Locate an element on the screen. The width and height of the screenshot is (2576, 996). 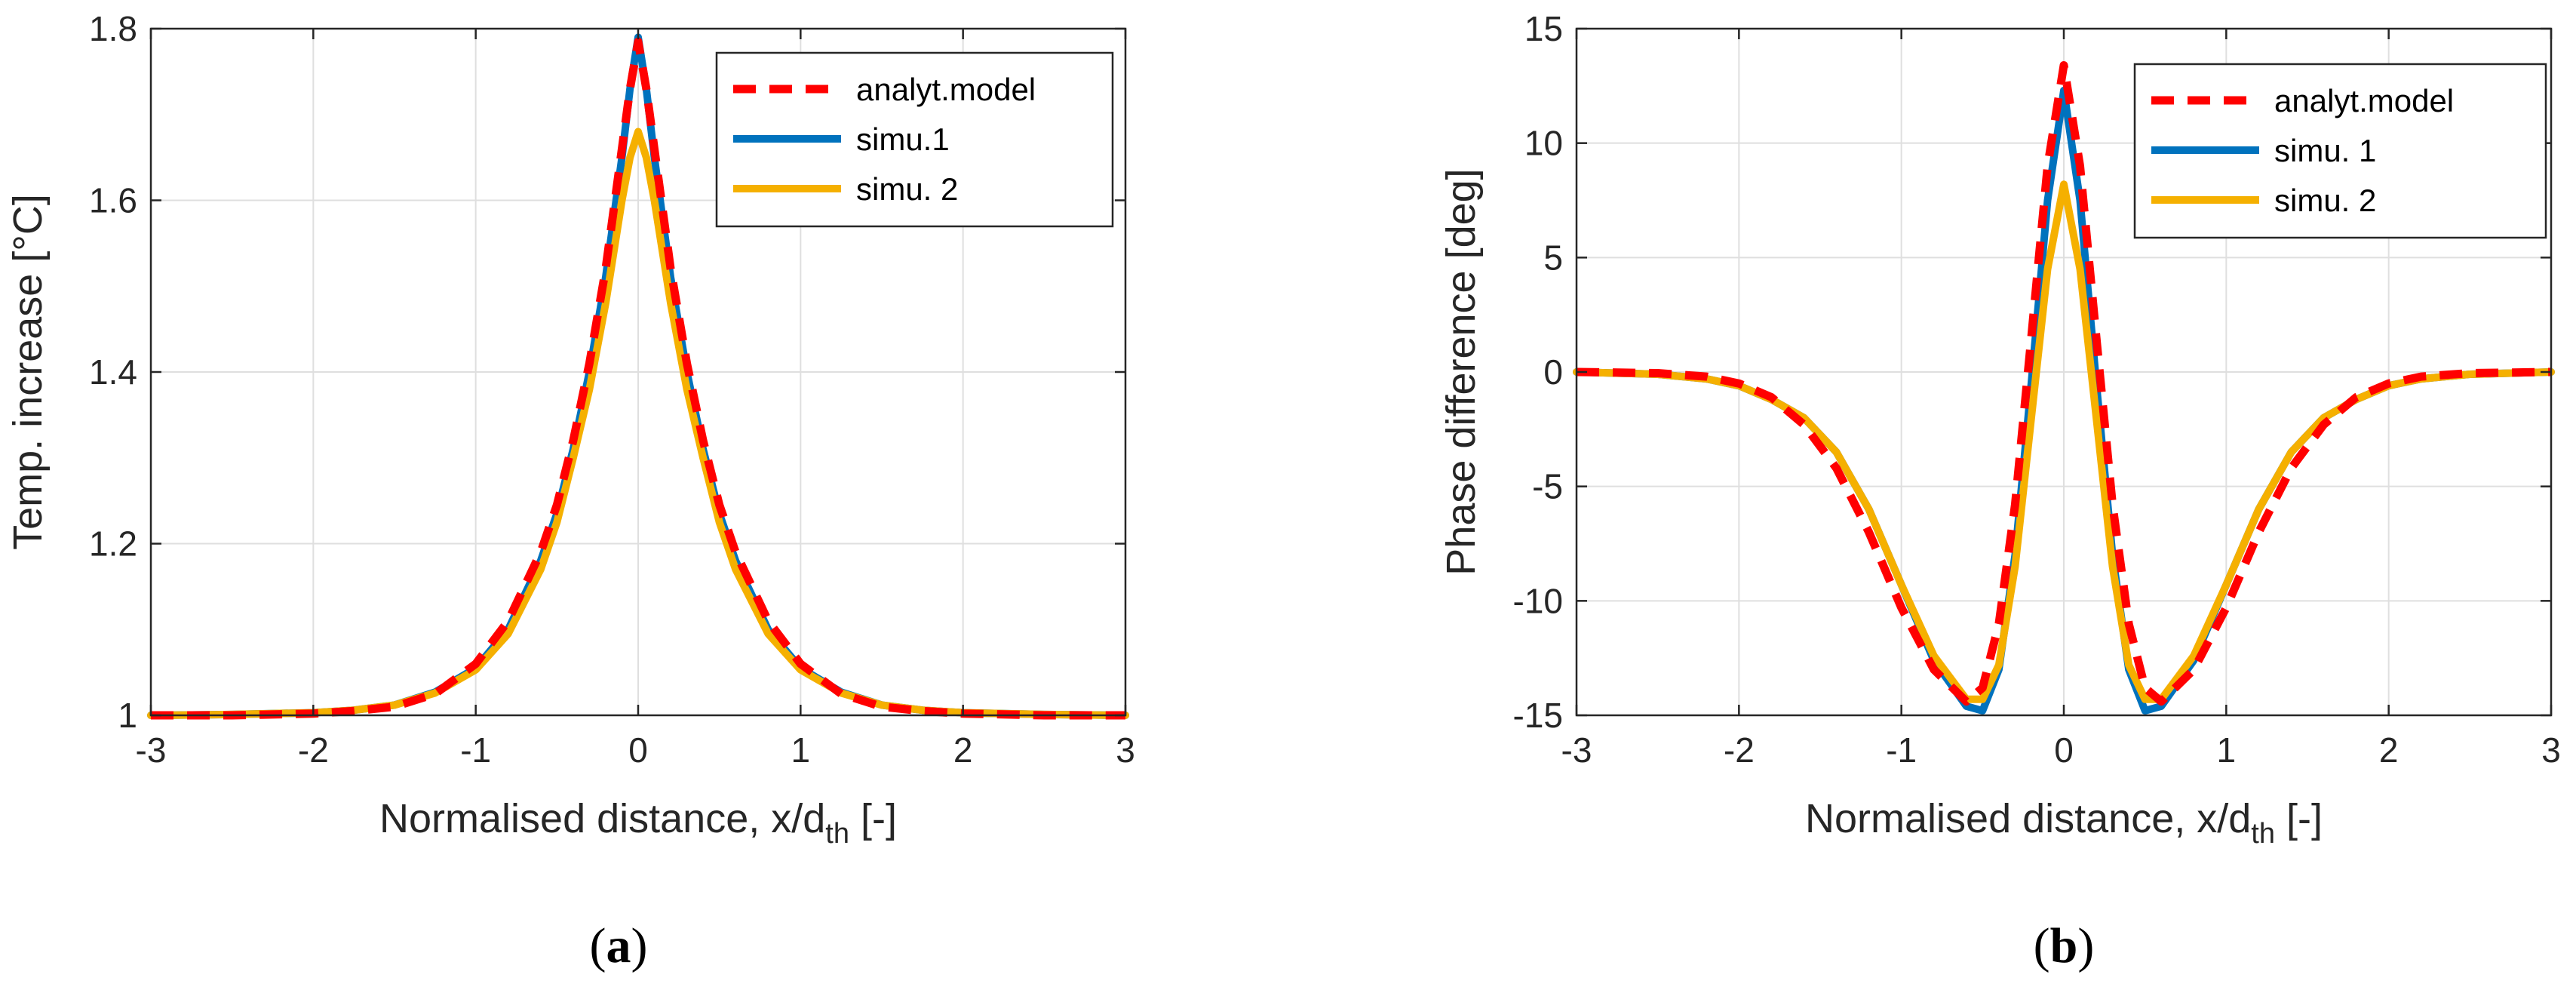
y-tick-label: -5 is located at coordinates (1547, 486).